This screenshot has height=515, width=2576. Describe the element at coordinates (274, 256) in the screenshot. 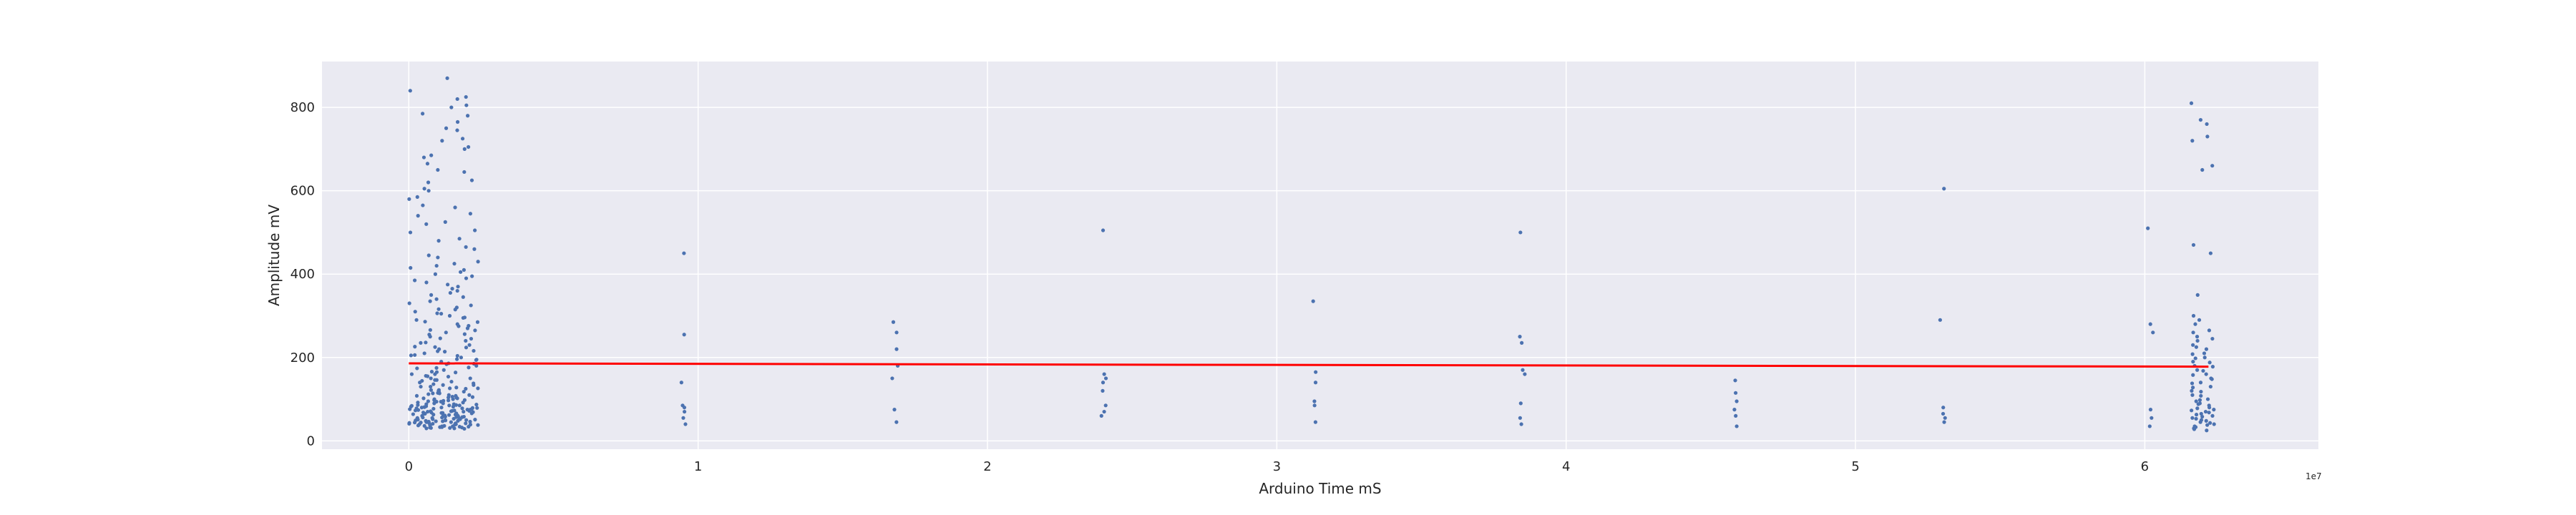

I see `y-axis-label: Amplitude mV` at that location.